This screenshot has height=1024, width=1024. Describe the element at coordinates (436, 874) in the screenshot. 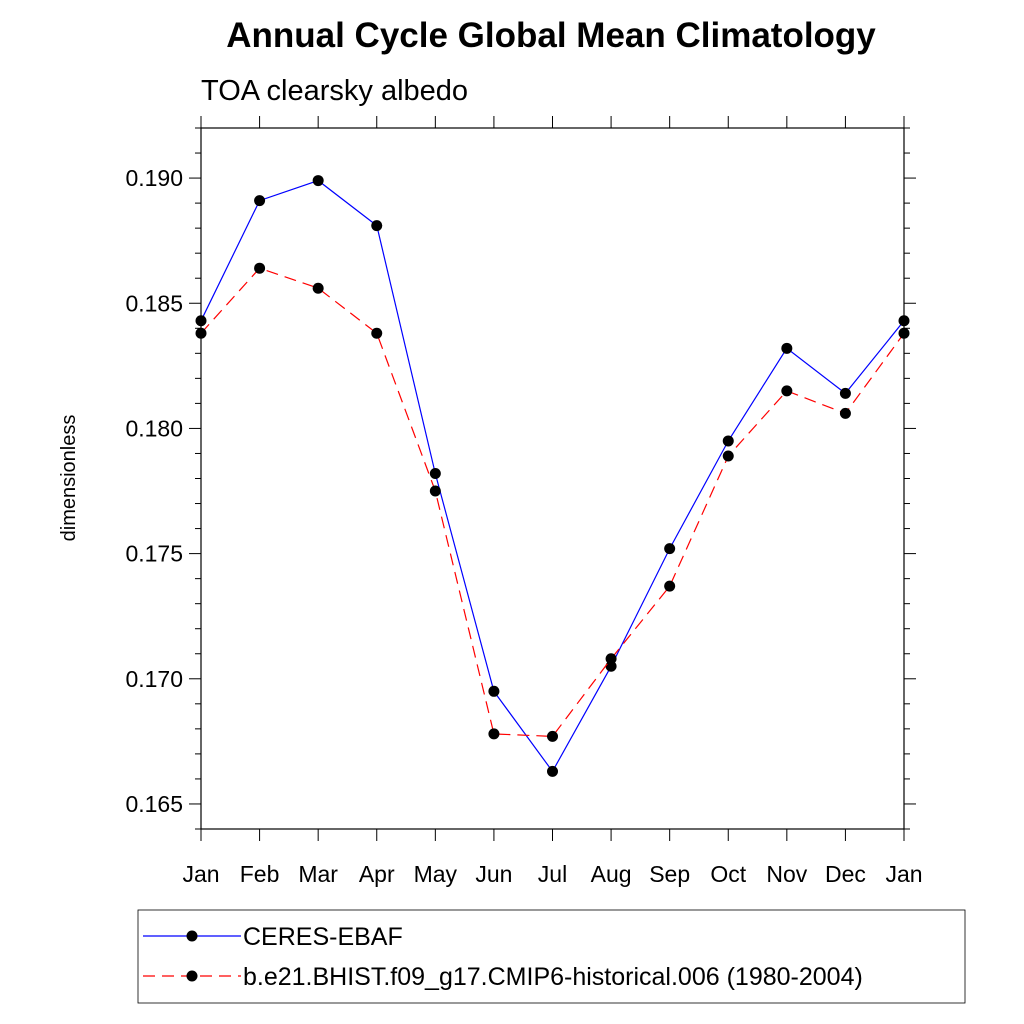

I see `x-tick-label: May` at that location.